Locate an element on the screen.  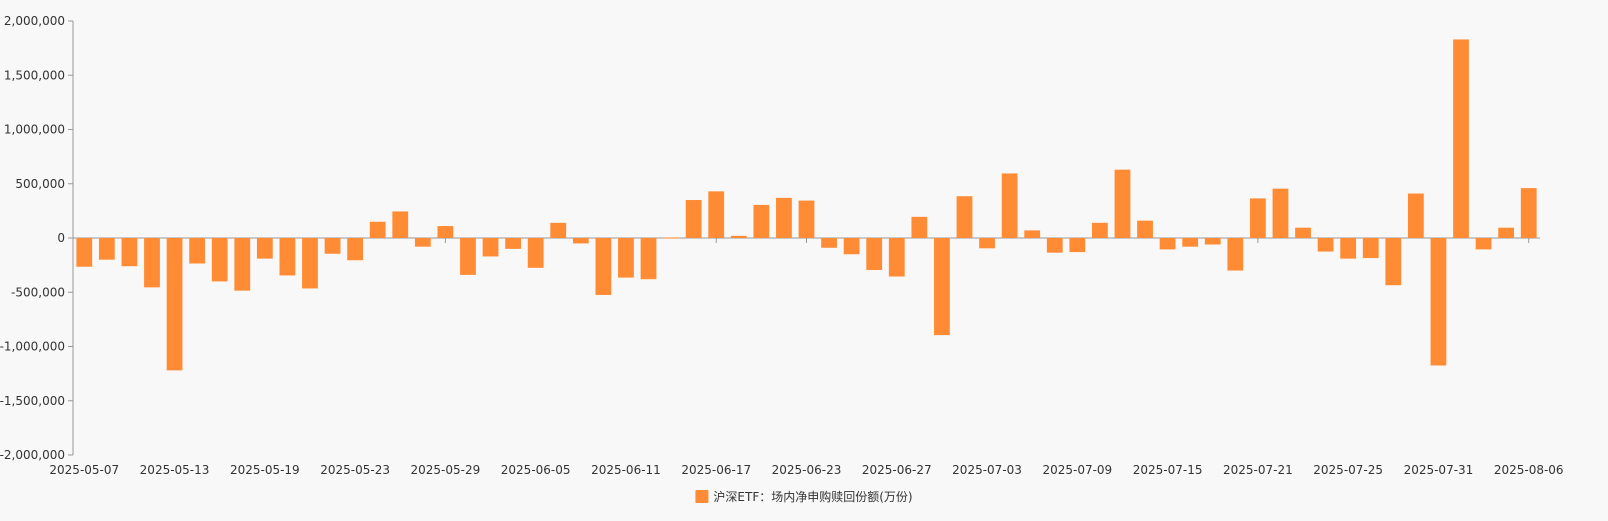
x-tick-label: 2025-07-15 is located at coordinates (1168, 470).